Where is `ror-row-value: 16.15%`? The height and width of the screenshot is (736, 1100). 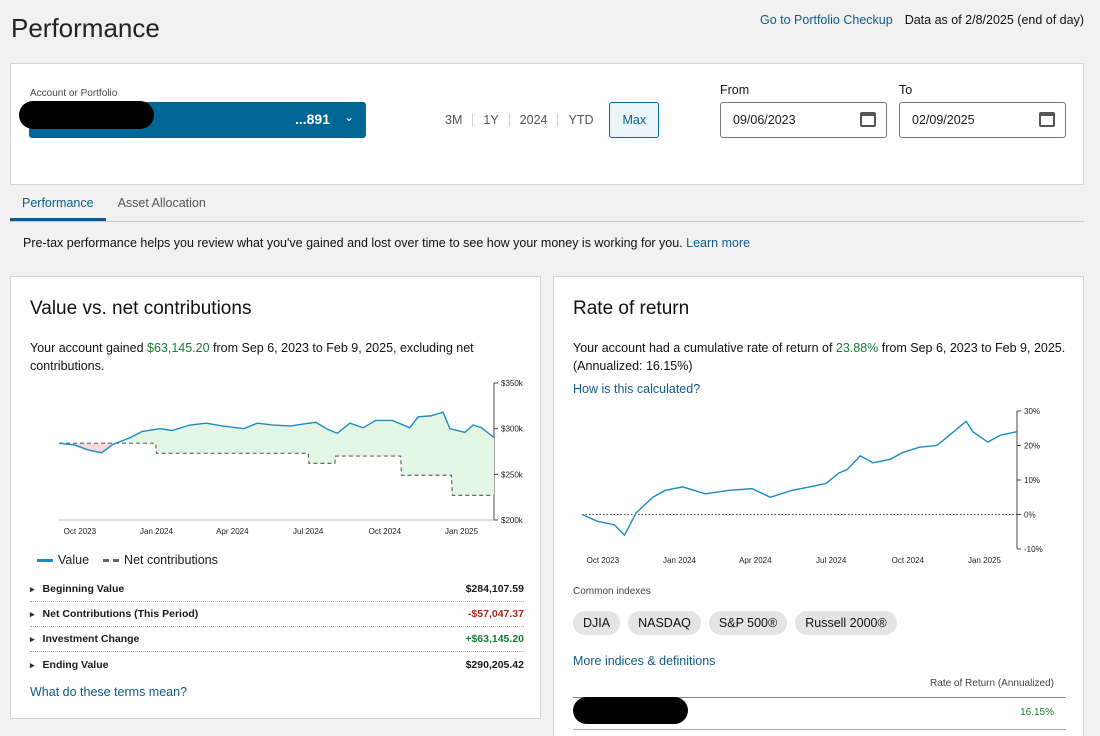
ror-row-value: 16.15% is located at coordinates (1037, 712).